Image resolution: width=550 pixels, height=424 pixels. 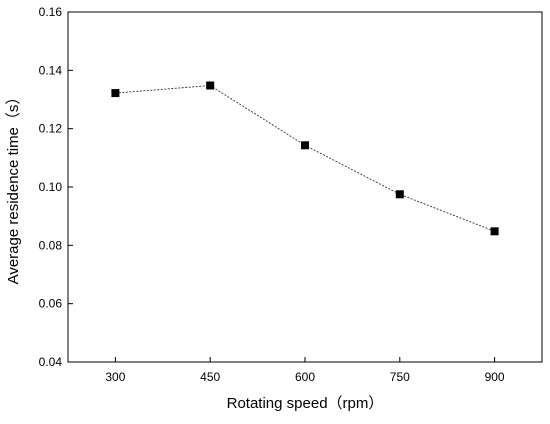 What do you see at coordinates (115, 377) in the screenshot?
I see `x-tick-label: 300` at bounding box center [115, 377].